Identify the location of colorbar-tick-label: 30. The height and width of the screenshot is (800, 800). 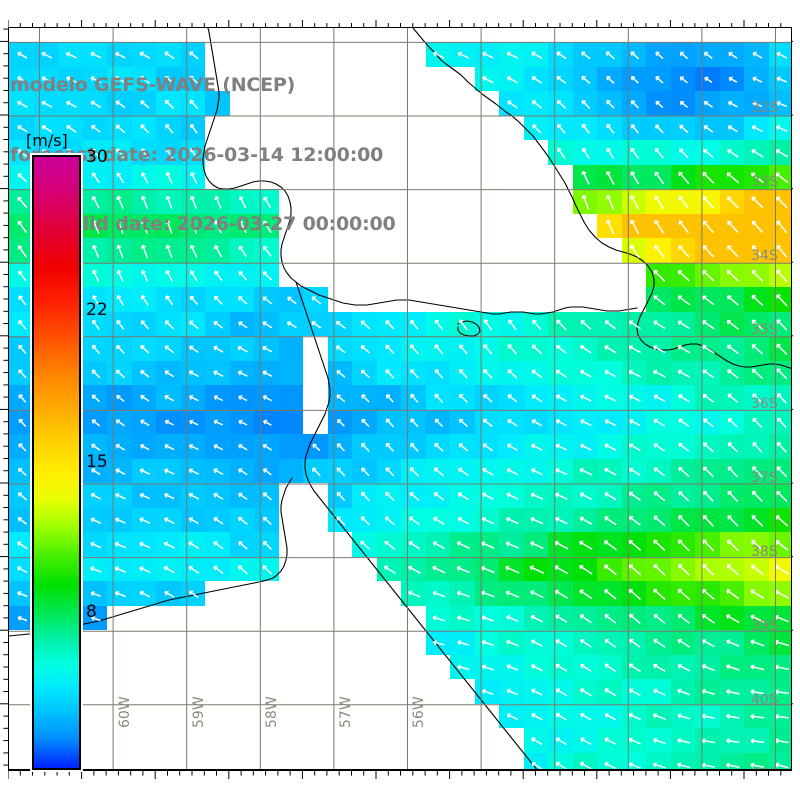
(97, 157).